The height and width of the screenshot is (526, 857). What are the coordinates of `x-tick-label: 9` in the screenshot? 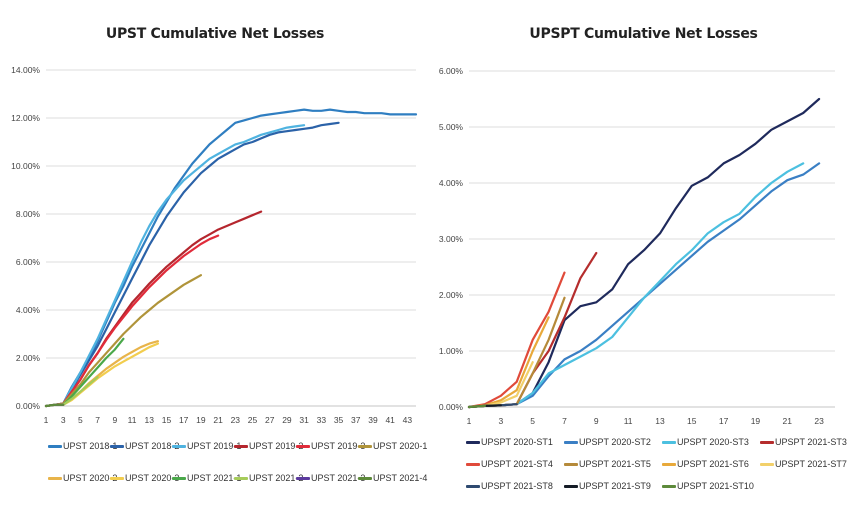 It's located at (596, 421).